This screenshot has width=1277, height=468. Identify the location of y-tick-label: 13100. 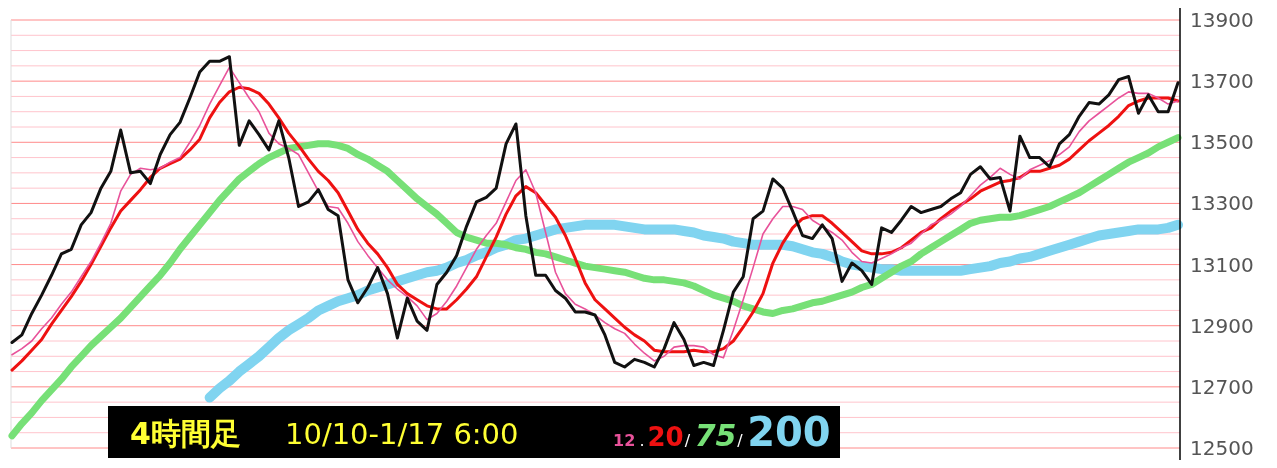
(1222, 264).